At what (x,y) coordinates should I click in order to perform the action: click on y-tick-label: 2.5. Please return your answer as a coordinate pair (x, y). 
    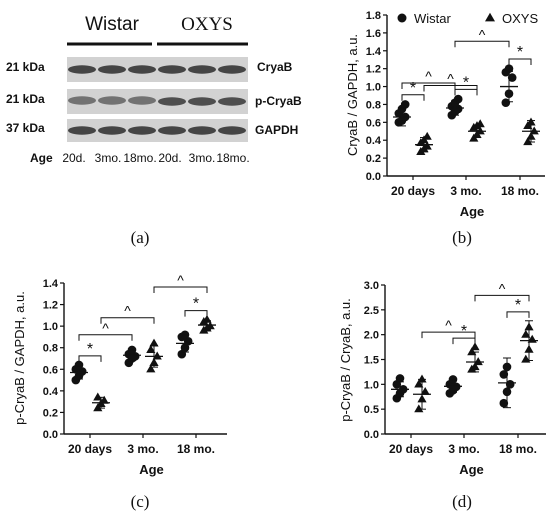
    Looking at the image, I should click on (371, 311).